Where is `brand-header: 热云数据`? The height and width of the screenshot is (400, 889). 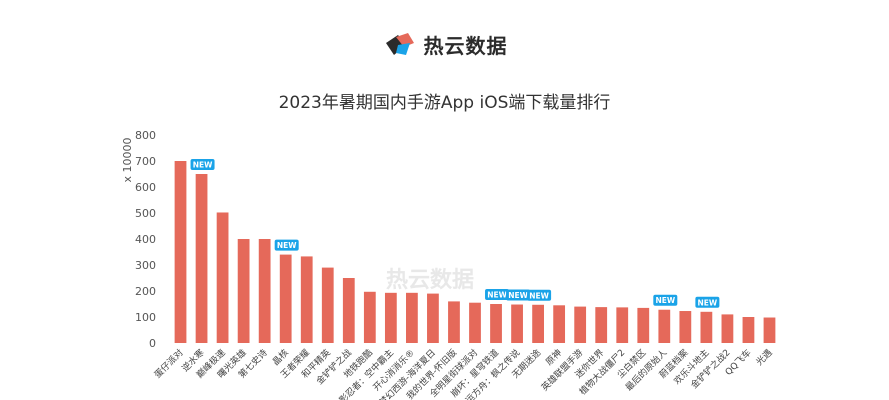
brand-header: 热云数据 is located at coordinates (444, 44).